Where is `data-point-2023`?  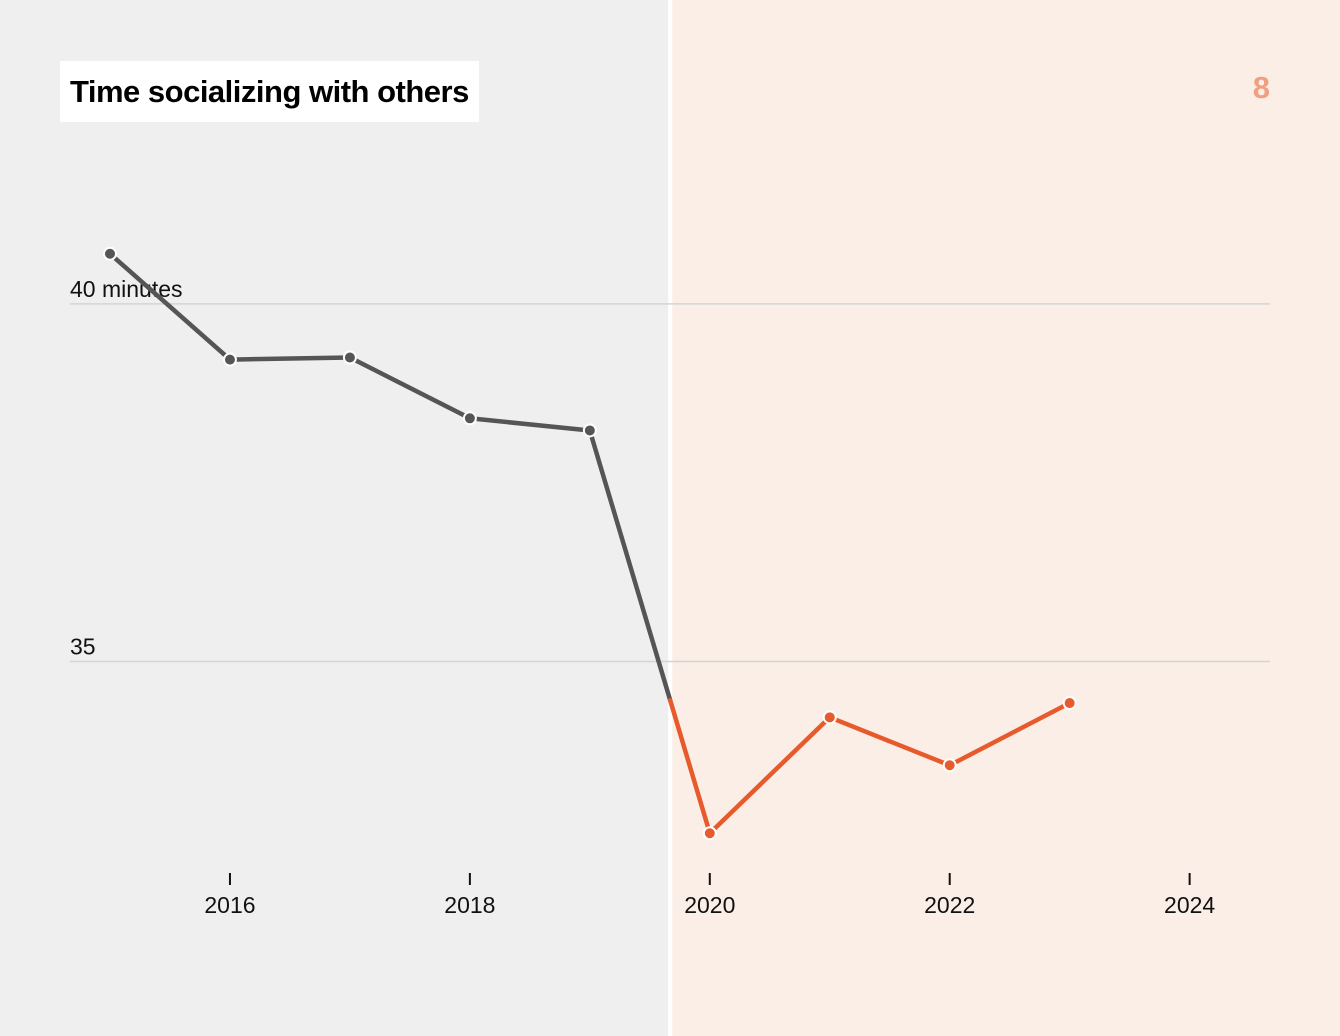 data-point-2023 is located at coordinates (1069, 703).